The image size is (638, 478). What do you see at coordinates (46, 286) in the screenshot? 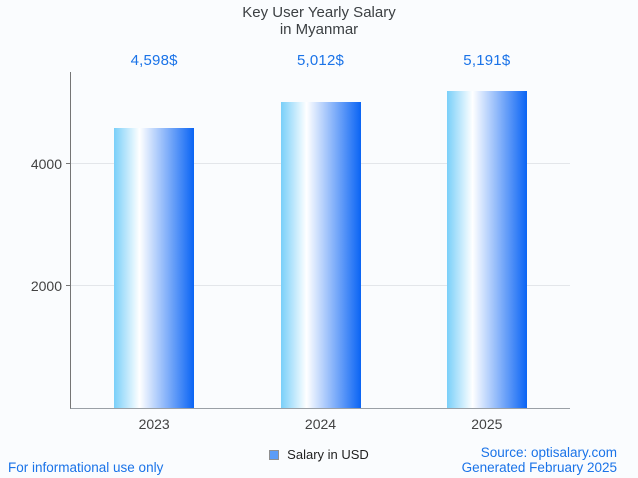
I see `y-axis-label: 2000` at bounding box center [46, 286].